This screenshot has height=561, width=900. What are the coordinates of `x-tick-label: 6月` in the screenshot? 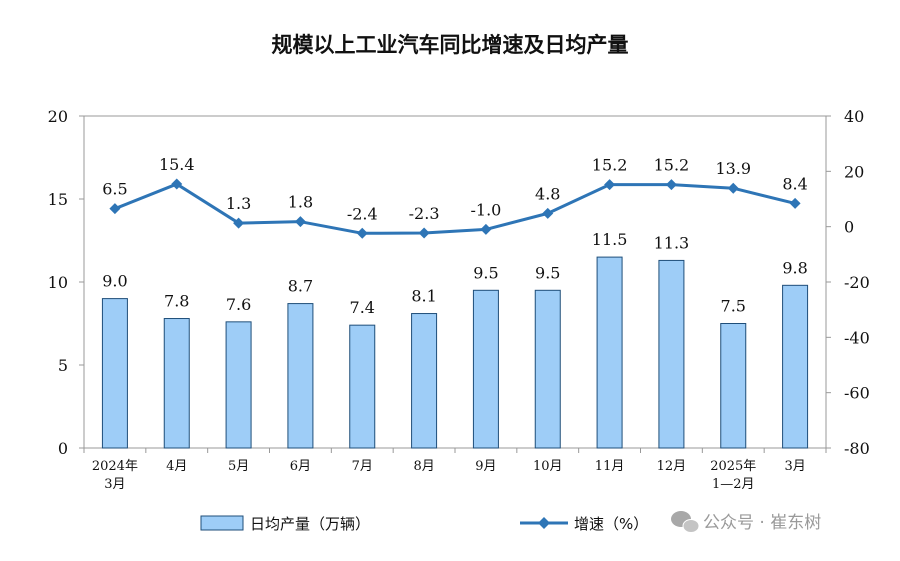 It's located at (300, 466).